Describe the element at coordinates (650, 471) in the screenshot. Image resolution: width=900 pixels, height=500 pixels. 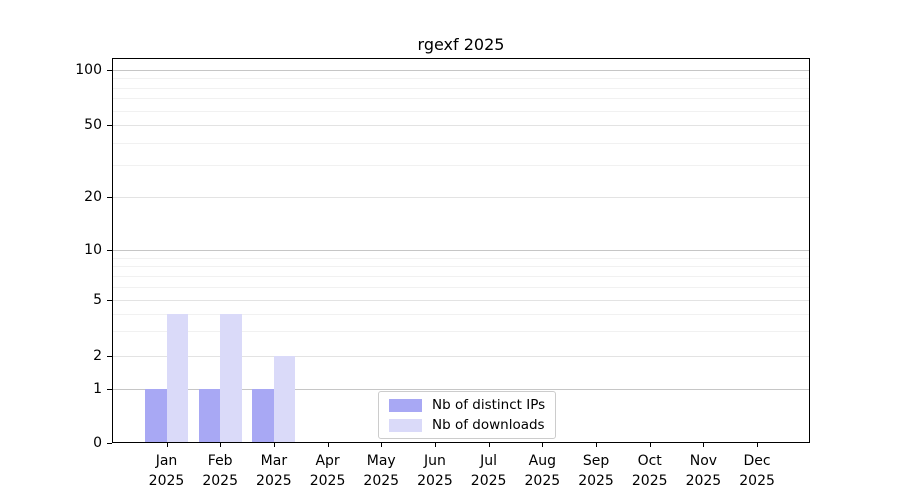
I see `x-tick-label-oct: Oct 2025` at that location.